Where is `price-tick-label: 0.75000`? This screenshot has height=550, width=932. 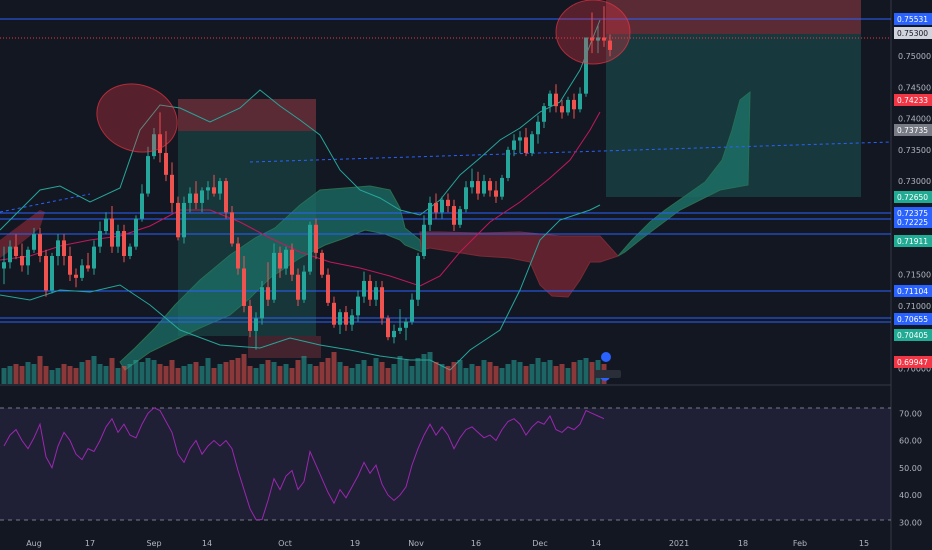 price-tick-label: 0.75000 is located at coordinates (914, 56).